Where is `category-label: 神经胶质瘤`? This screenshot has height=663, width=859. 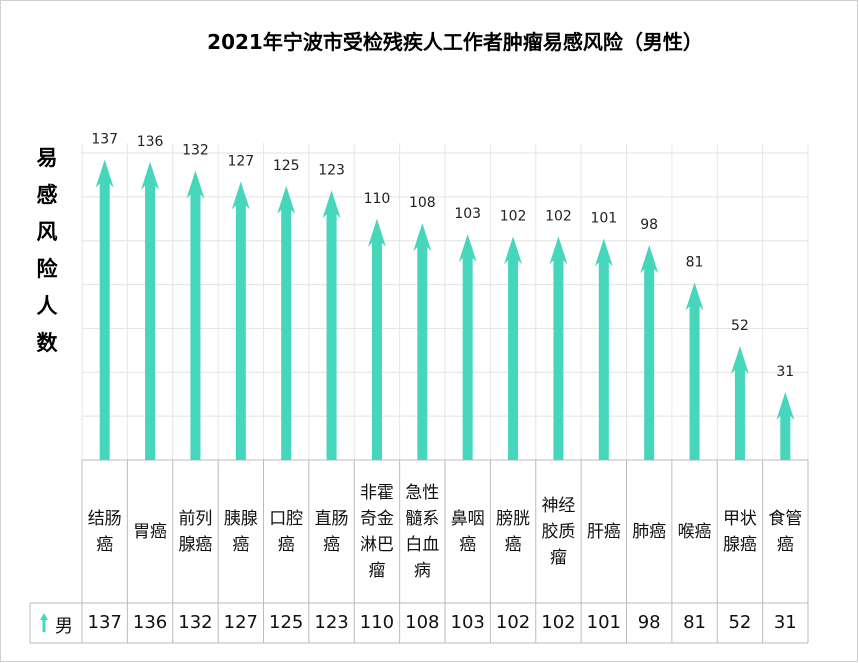
category-label: 神经胶质瘤 is located at coordinates (558, 531).